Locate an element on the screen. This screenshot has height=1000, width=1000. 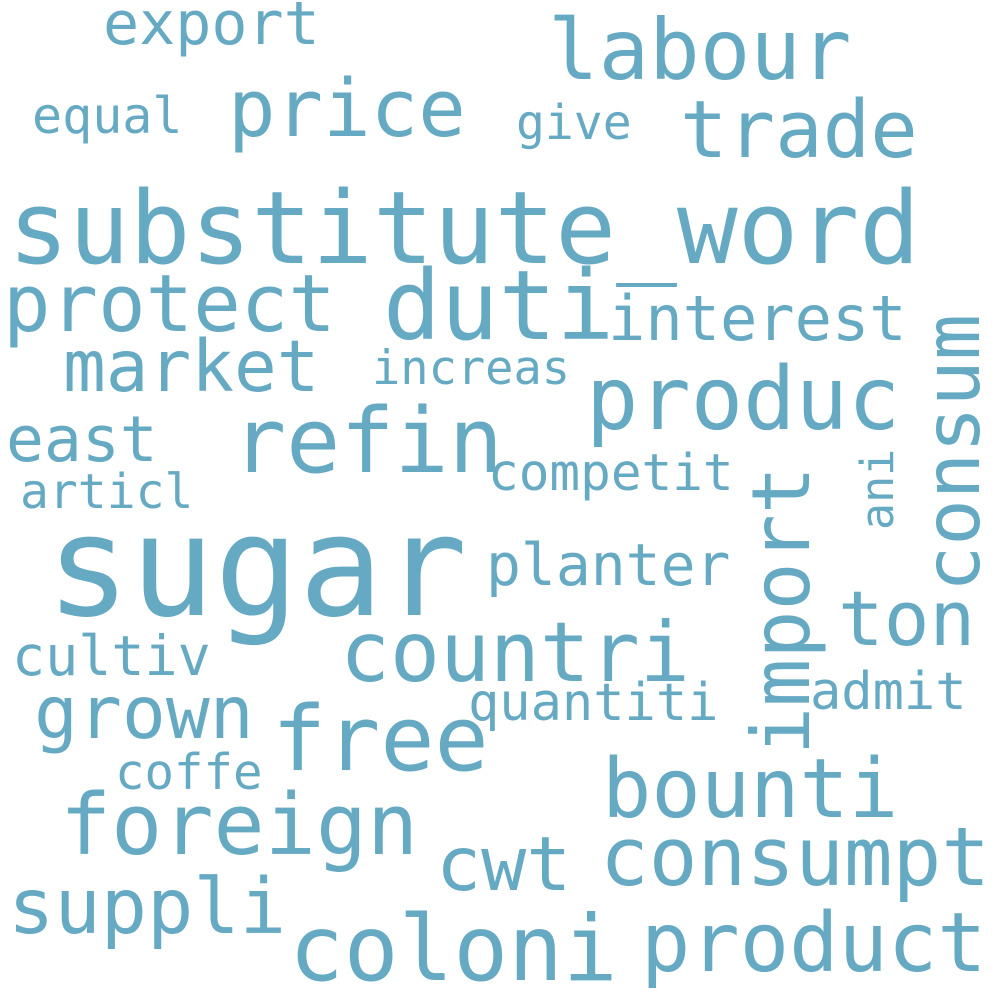
word-protect: protect is located at coordinates (169, 304).